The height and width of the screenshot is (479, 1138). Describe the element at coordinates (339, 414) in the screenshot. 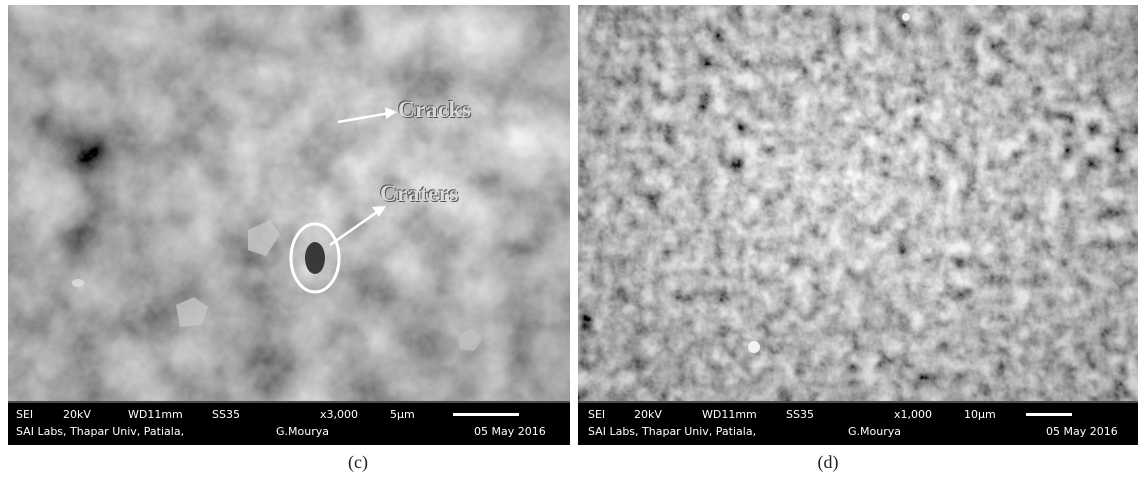

I see `magnification: x3,000` at that location.